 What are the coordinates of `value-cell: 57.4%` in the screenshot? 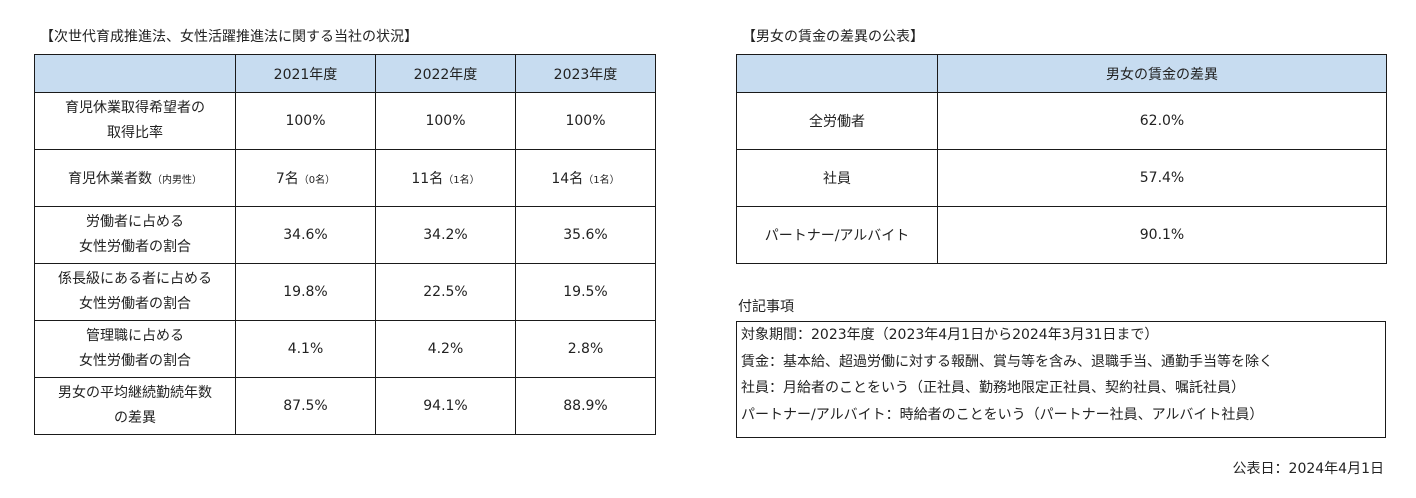 It's located at (1162, 178).